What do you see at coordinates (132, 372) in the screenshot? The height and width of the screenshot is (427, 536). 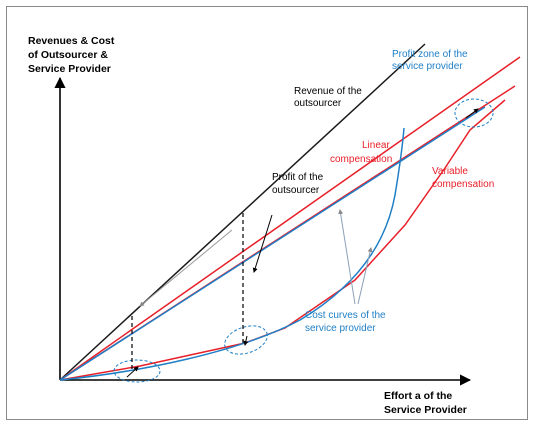 I see `zone-arrow-low` at bounding box center [132, 372].